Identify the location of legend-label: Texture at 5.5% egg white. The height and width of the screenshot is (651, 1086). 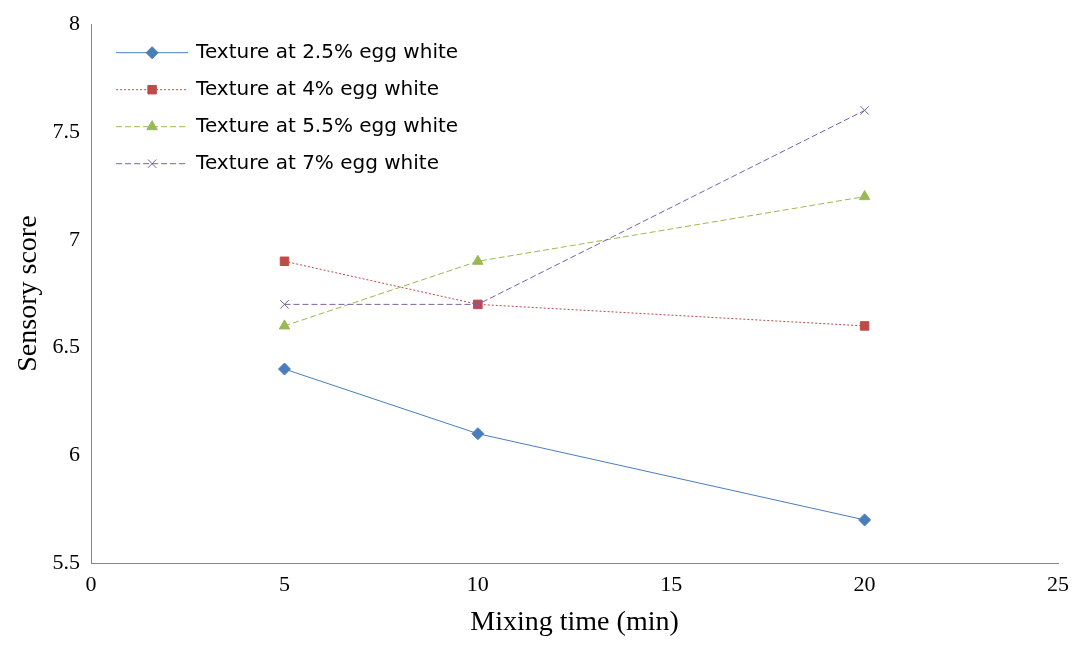
(327, 124).